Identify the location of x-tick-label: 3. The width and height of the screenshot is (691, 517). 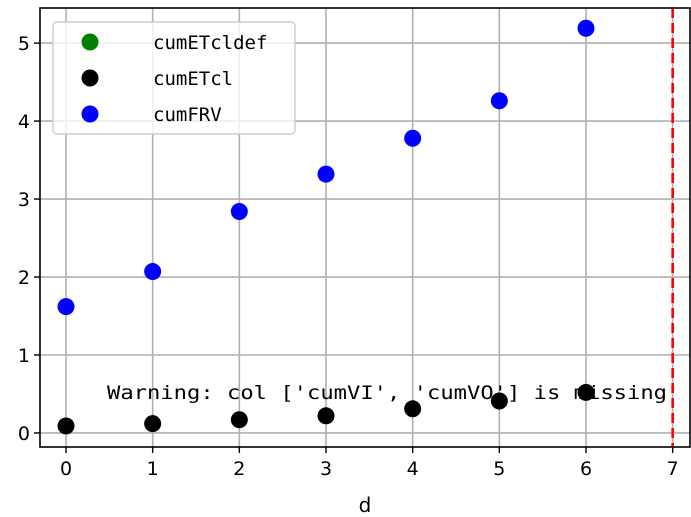
(326, 469).